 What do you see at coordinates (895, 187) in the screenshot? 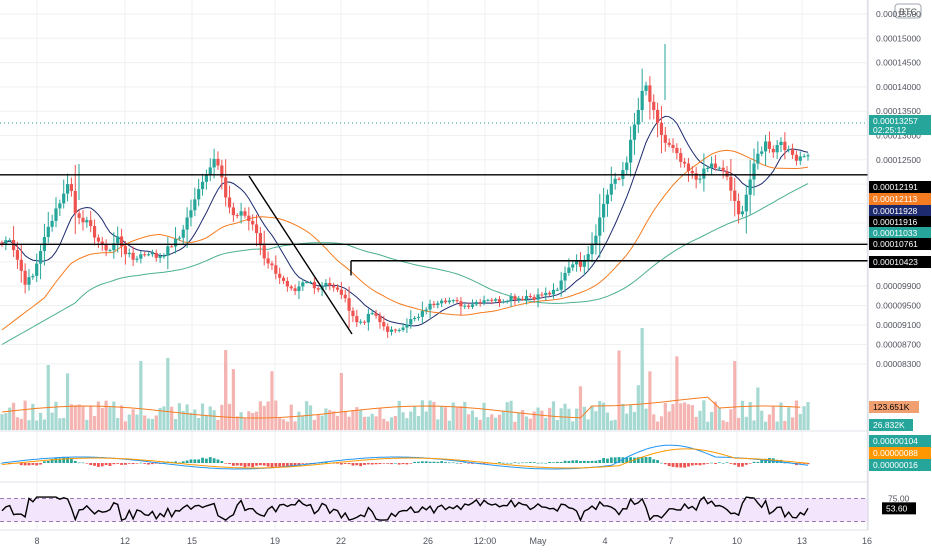
I see `price-tag-label: 0.00012191` at bounding box center [895, 187].